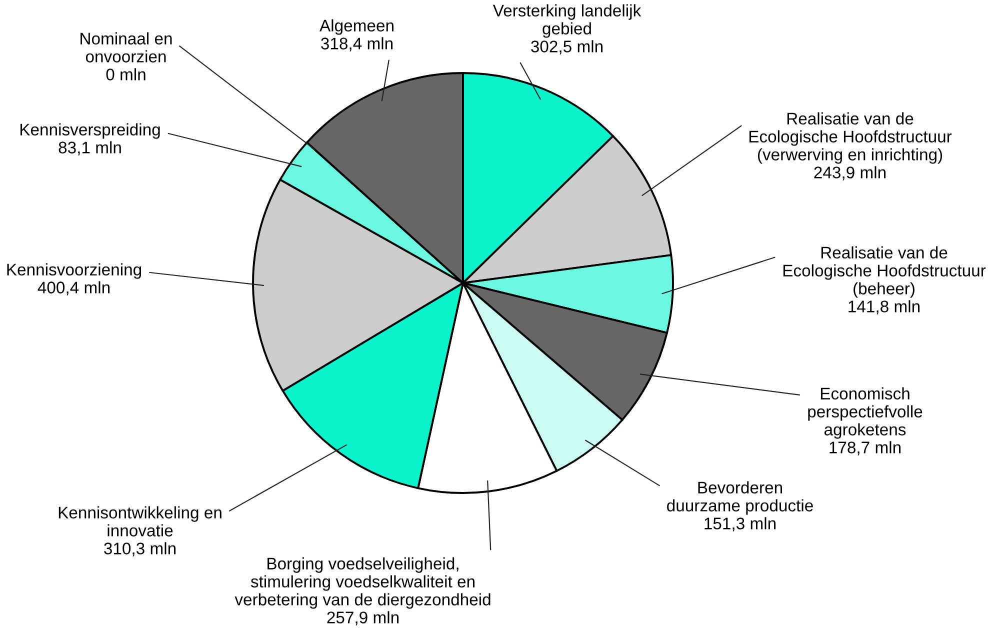  Describe the element at coordinates (89, 148) in the screenshot. I see `data-label: 83,1 mln` at that location.